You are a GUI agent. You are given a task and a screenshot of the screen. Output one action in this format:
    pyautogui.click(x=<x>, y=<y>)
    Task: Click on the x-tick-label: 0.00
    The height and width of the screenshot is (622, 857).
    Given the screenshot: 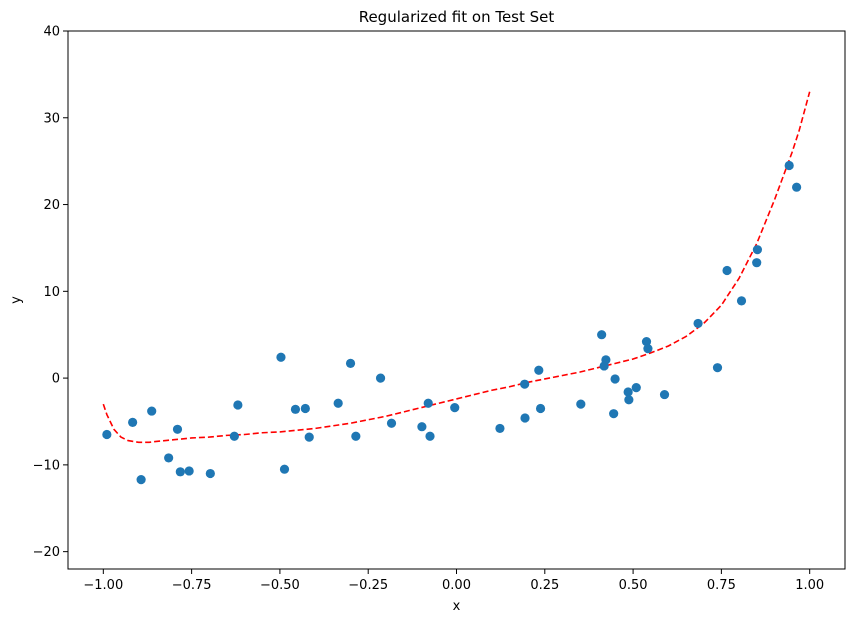 What is the action you would take?
    pyautogui.click(x=456, y=585)
    